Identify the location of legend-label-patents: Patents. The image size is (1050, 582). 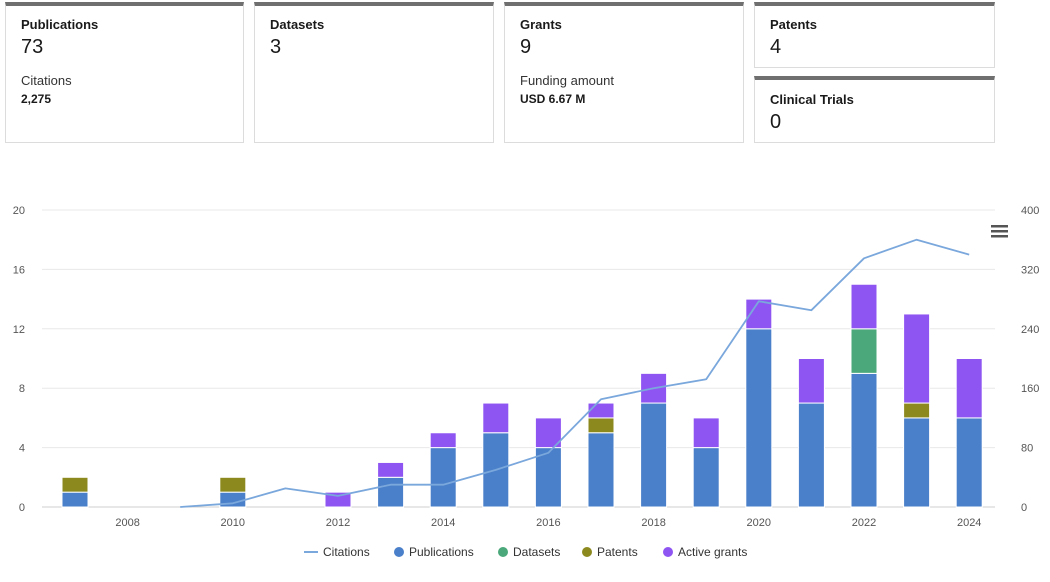
(617, 552).